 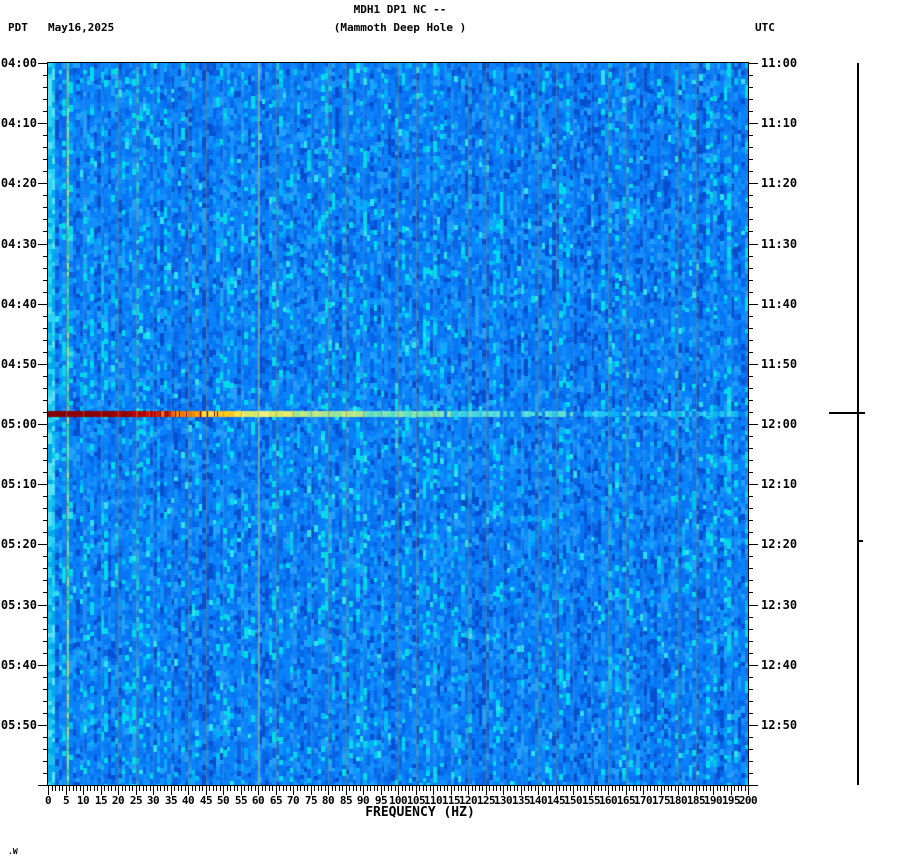 I want to click on scale-minor-mark, so click(x=861, y=541).